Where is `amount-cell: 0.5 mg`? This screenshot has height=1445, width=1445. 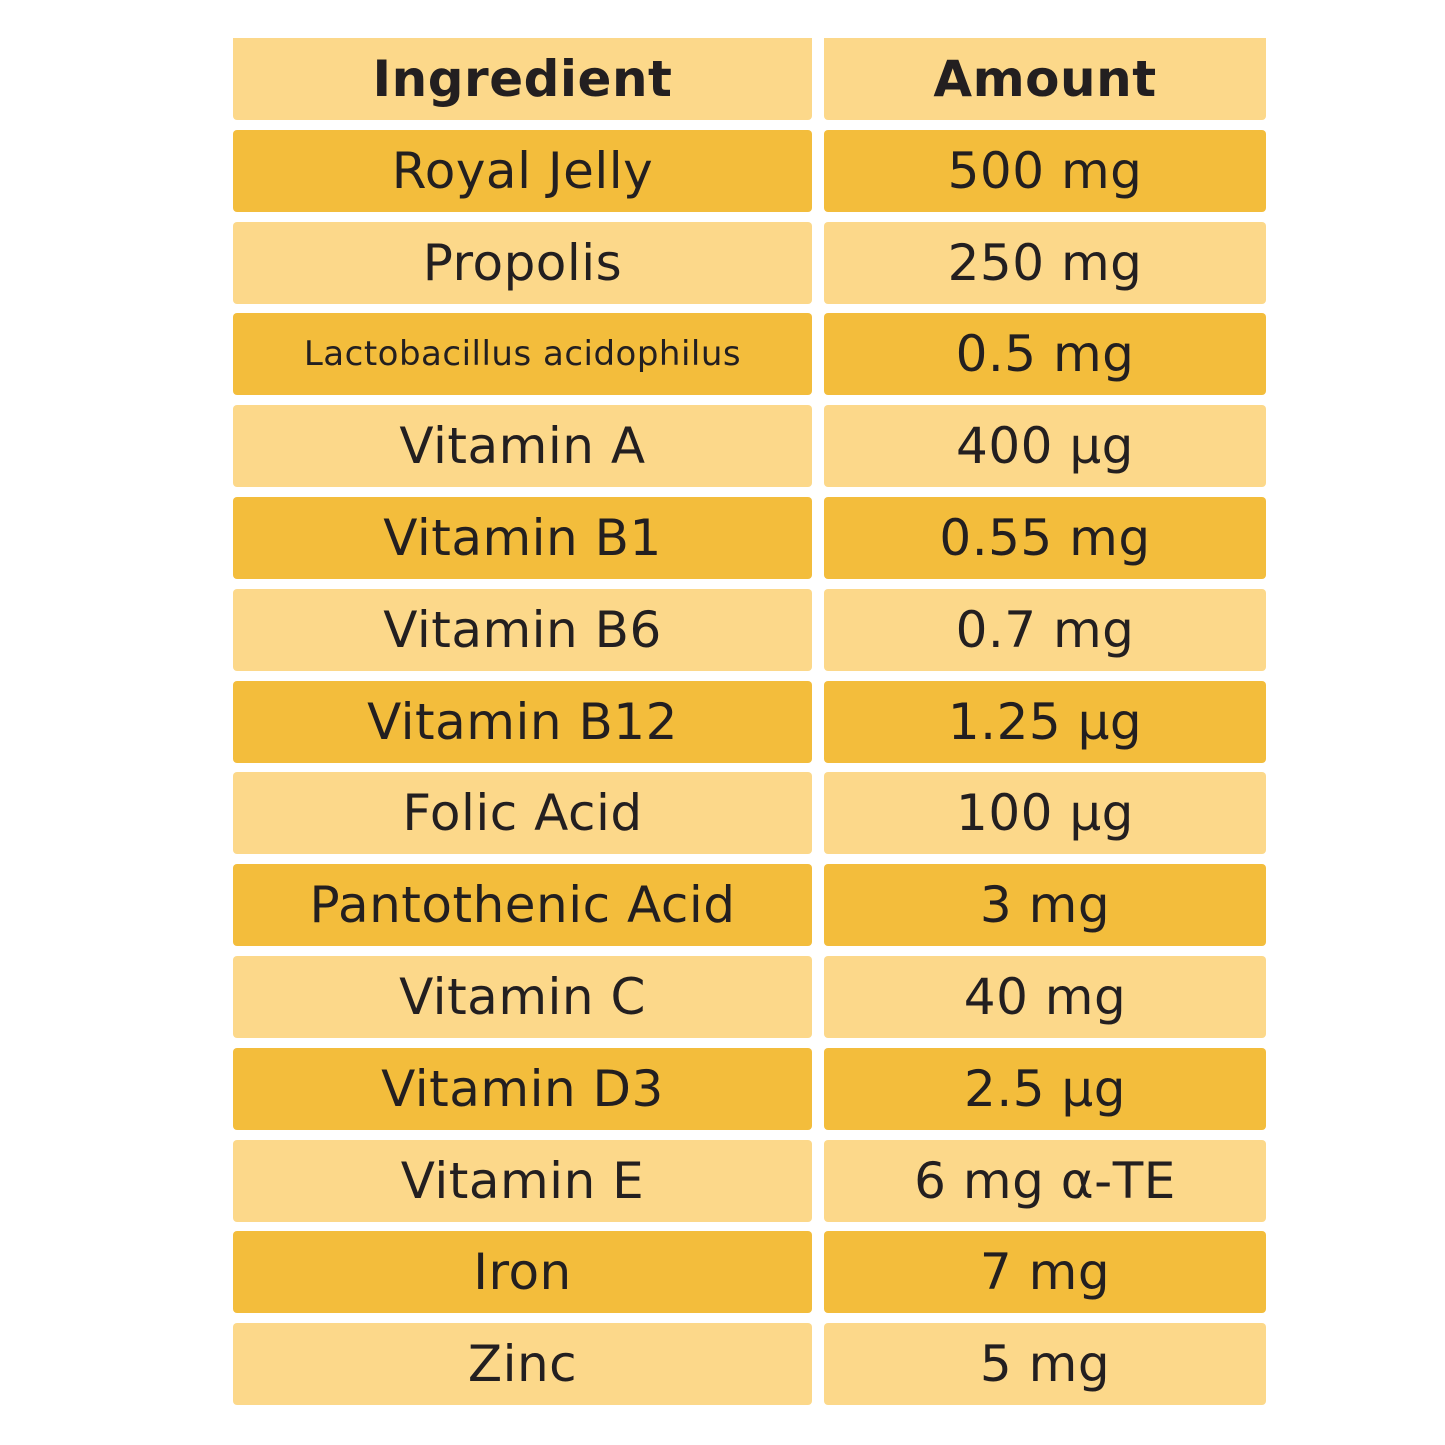
amount-cell: 0.5 mg is located at coordinates (1045, 354).